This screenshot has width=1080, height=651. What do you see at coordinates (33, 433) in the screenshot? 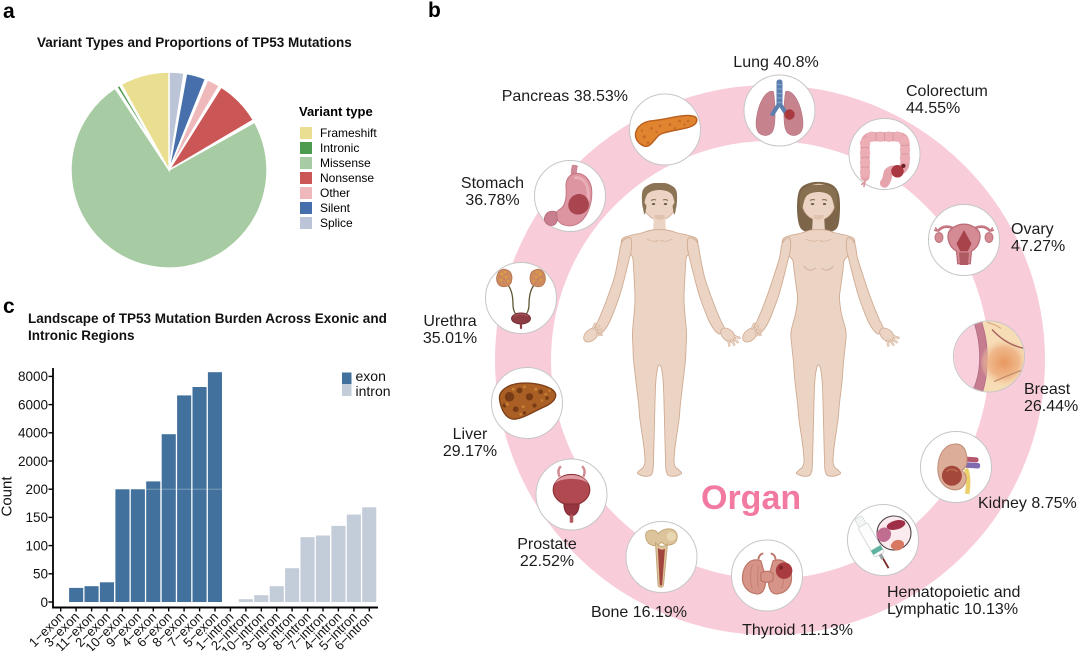
I see `svg-text: 4000` at bounding box center [33, 433].